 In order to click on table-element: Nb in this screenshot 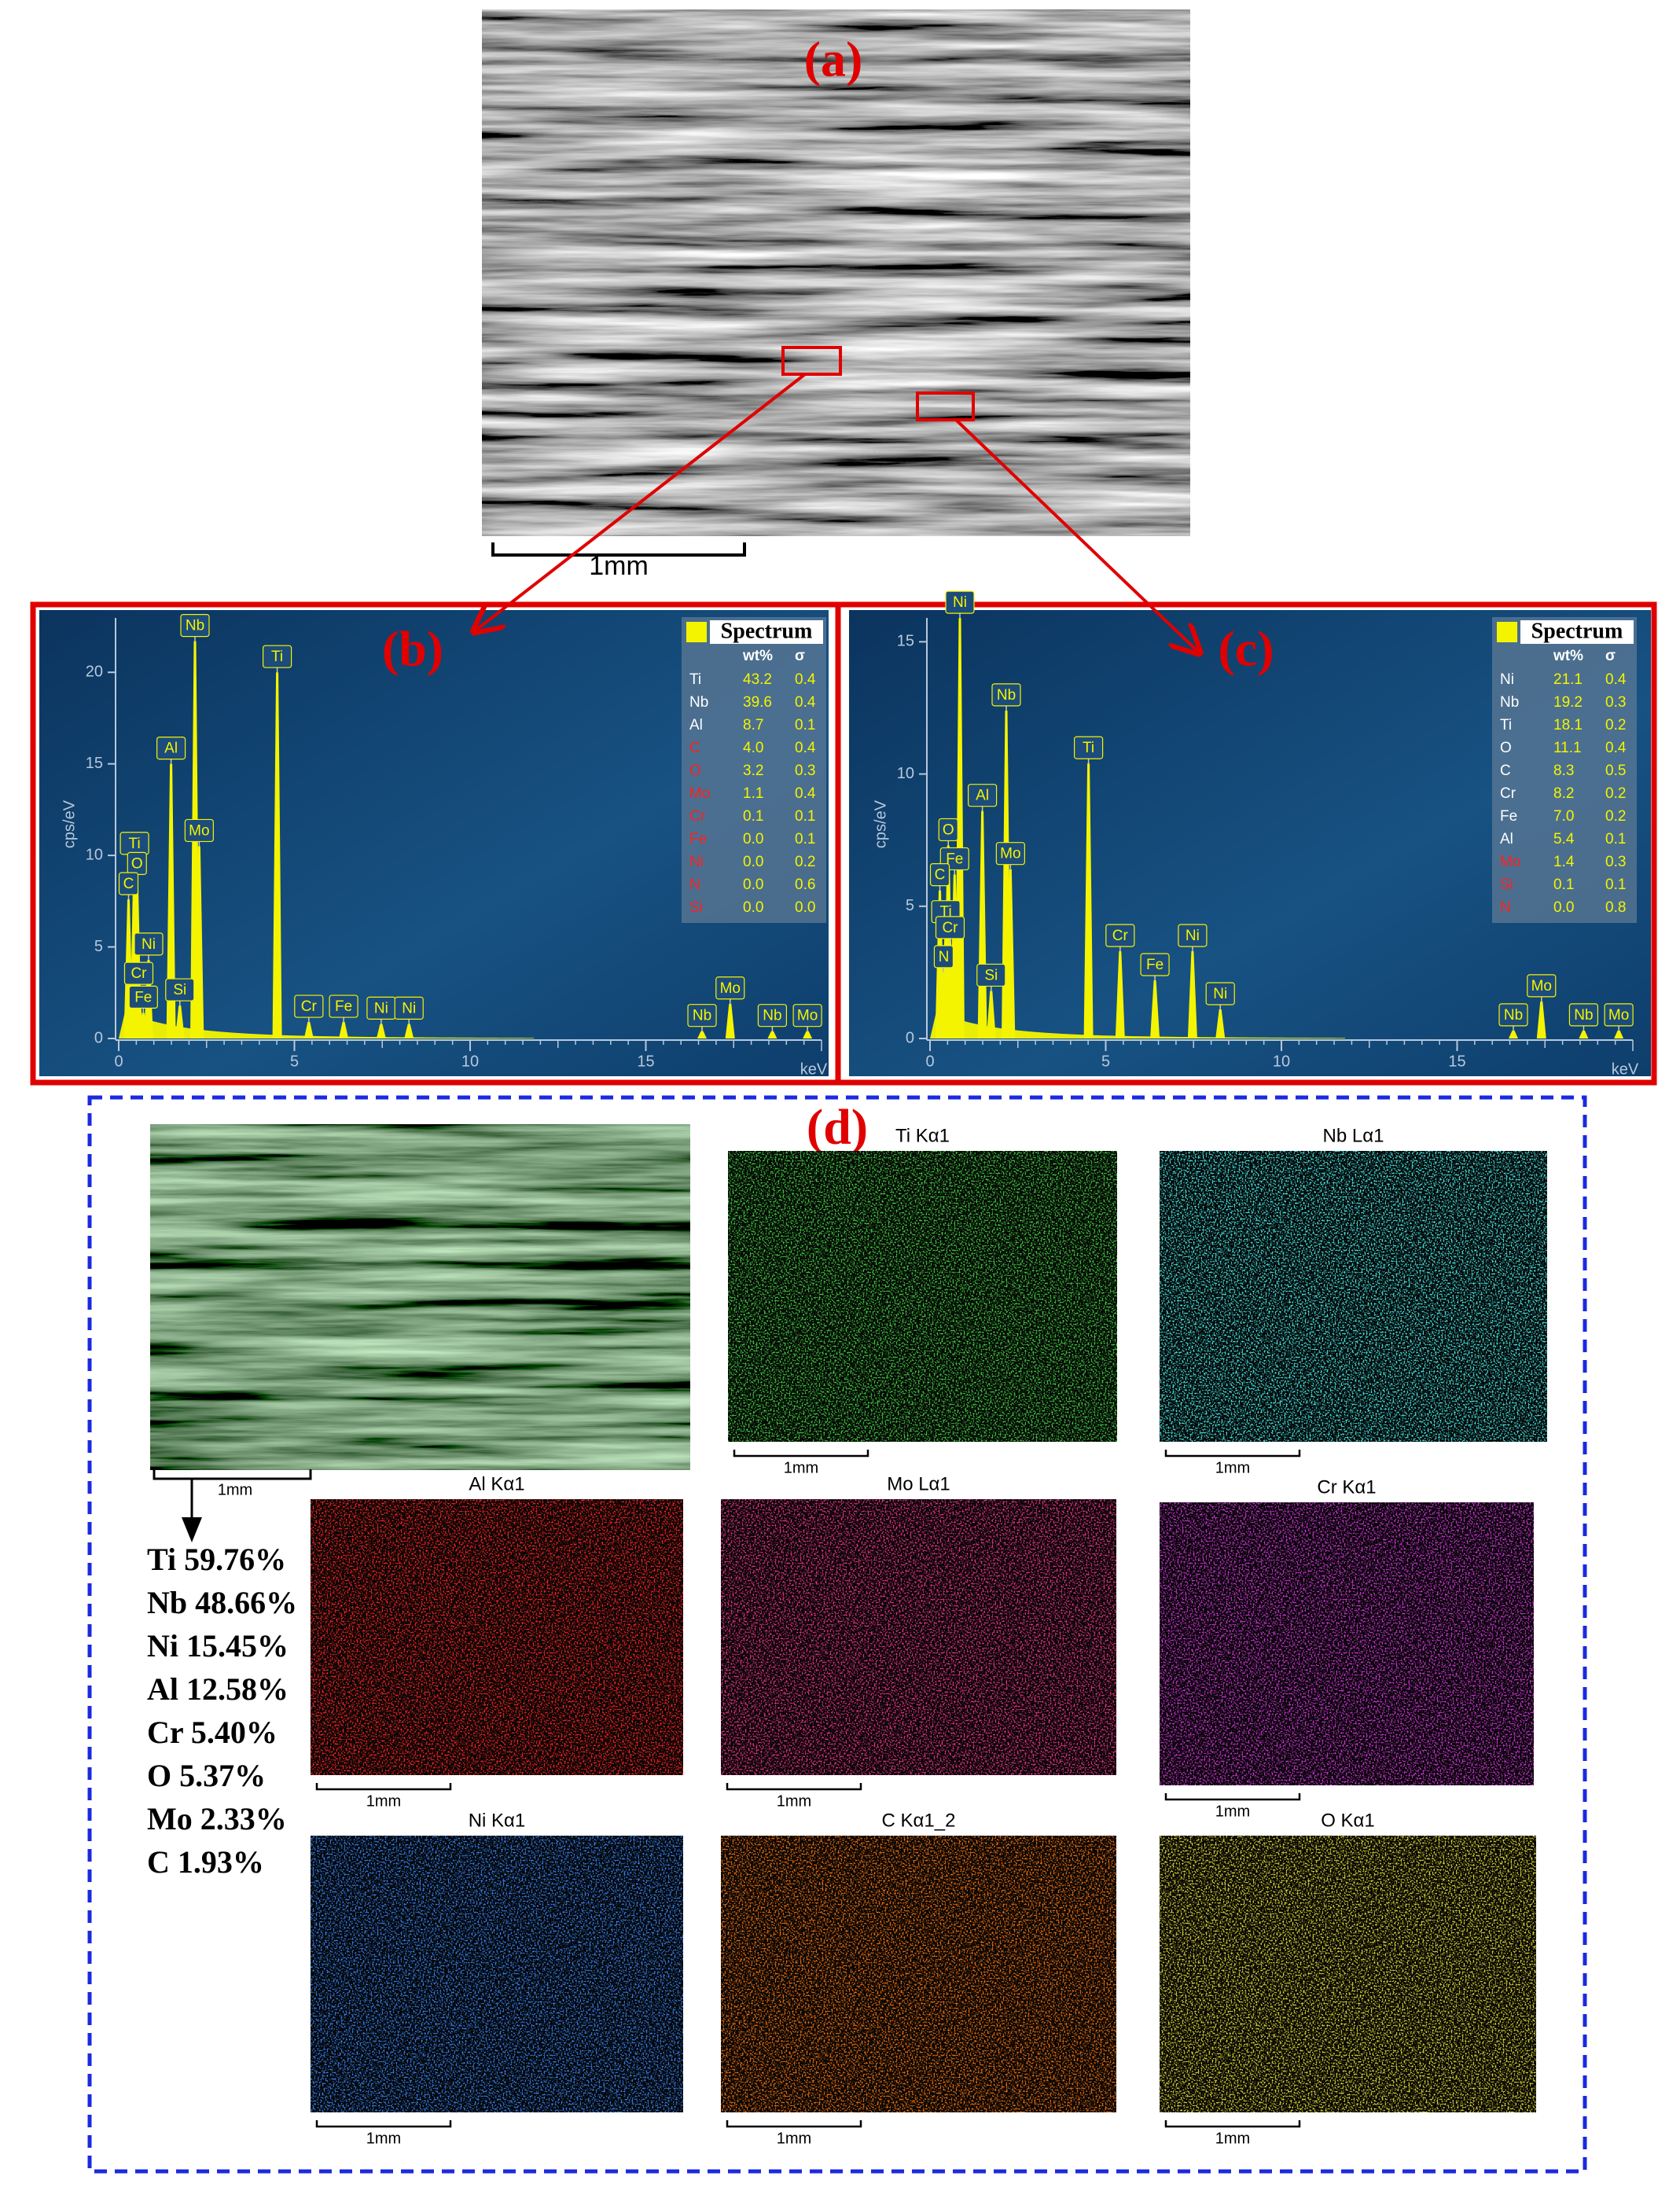, I will do `click(1509, 703)`.